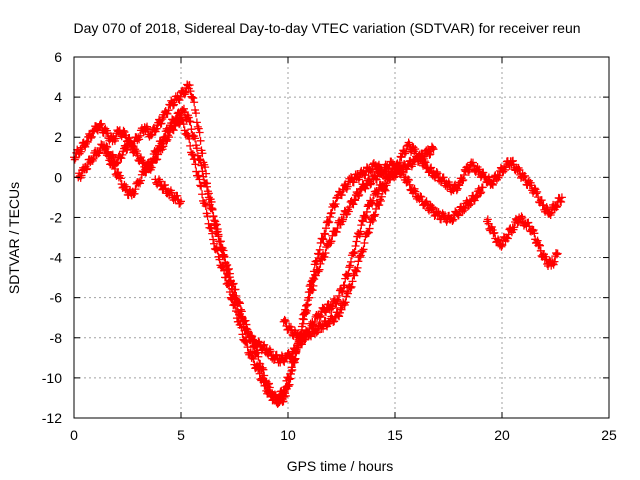 The width and height of the screenshot is (640, 480). I want to click on x-tick-label: 20, so click(502, 435).